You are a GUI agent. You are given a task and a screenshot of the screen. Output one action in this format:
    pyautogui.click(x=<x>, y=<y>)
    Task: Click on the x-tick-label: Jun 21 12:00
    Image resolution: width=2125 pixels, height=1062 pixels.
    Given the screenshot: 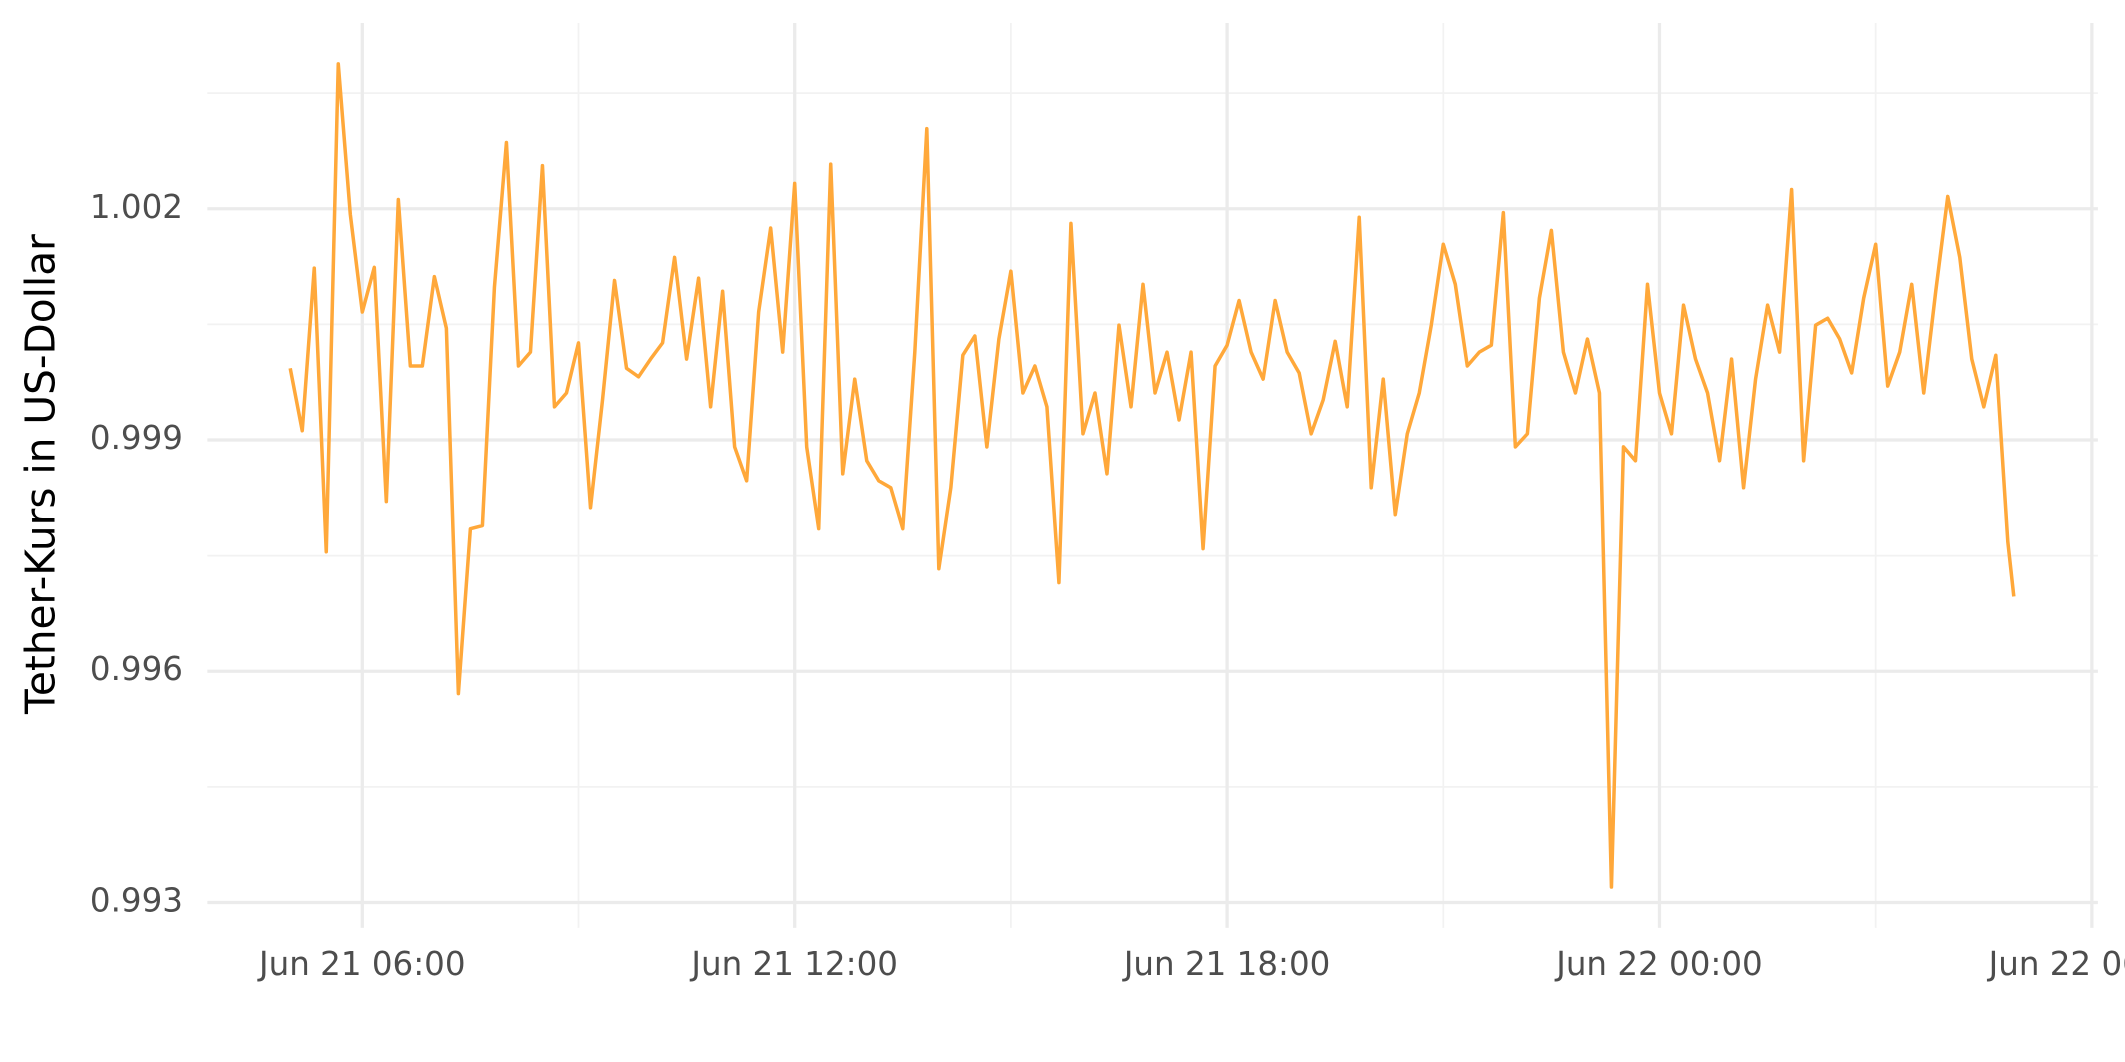 What is the action you would take?
    pyautogui.click(x=793, y=964)
    